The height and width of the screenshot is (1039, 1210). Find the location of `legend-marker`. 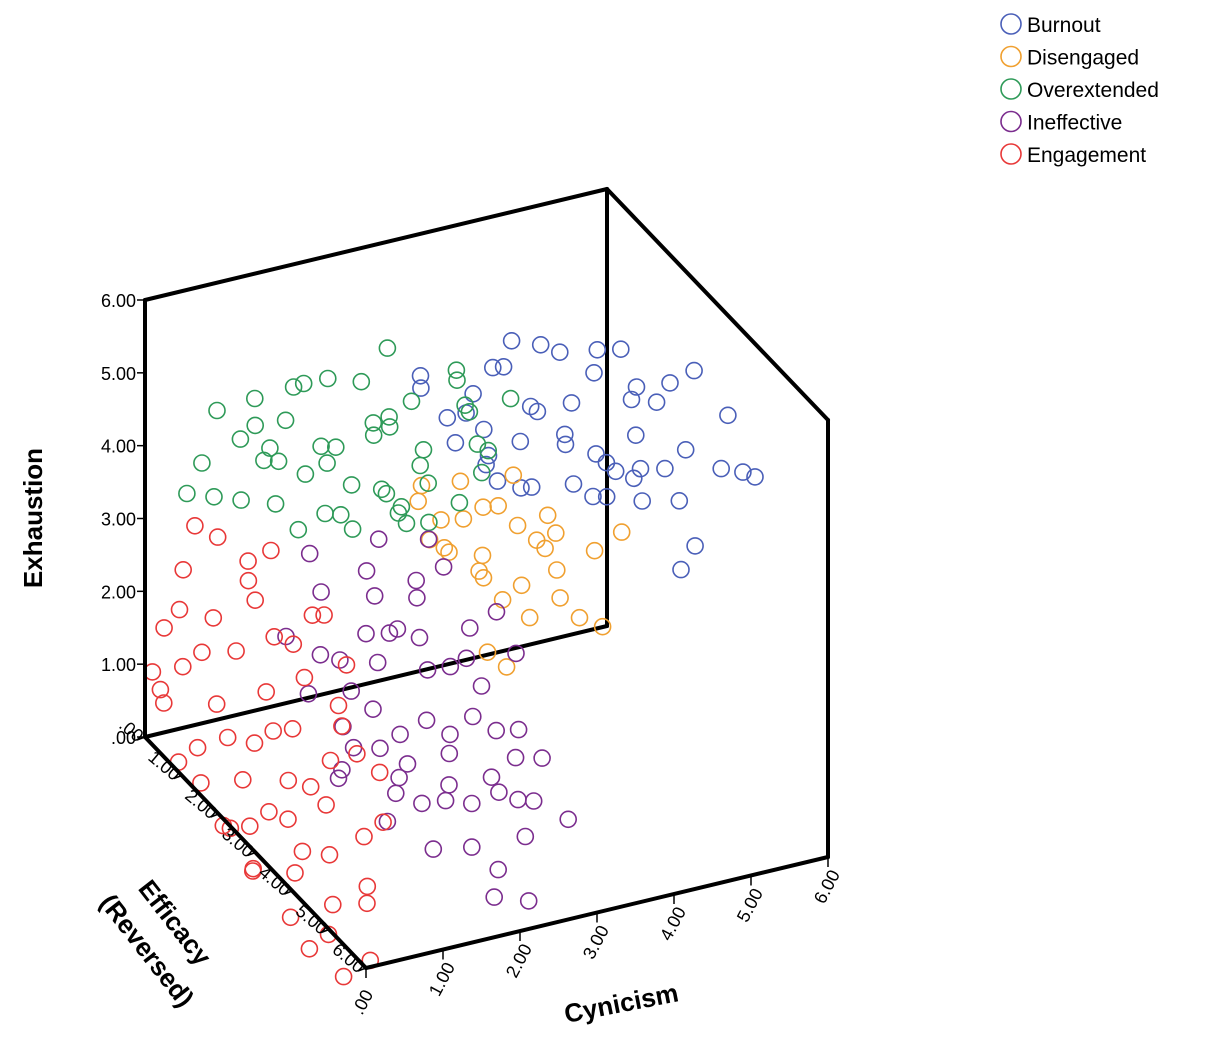

legend-marker is located at coordinates (1011, 154).